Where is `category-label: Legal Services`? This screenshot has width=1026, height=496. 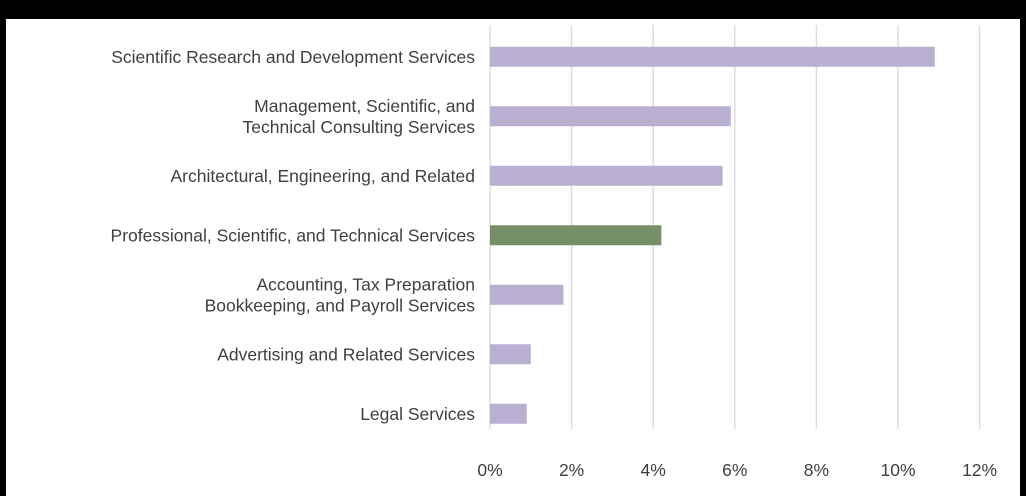 category-label: Legal Services is located at coordinates (417, 414).